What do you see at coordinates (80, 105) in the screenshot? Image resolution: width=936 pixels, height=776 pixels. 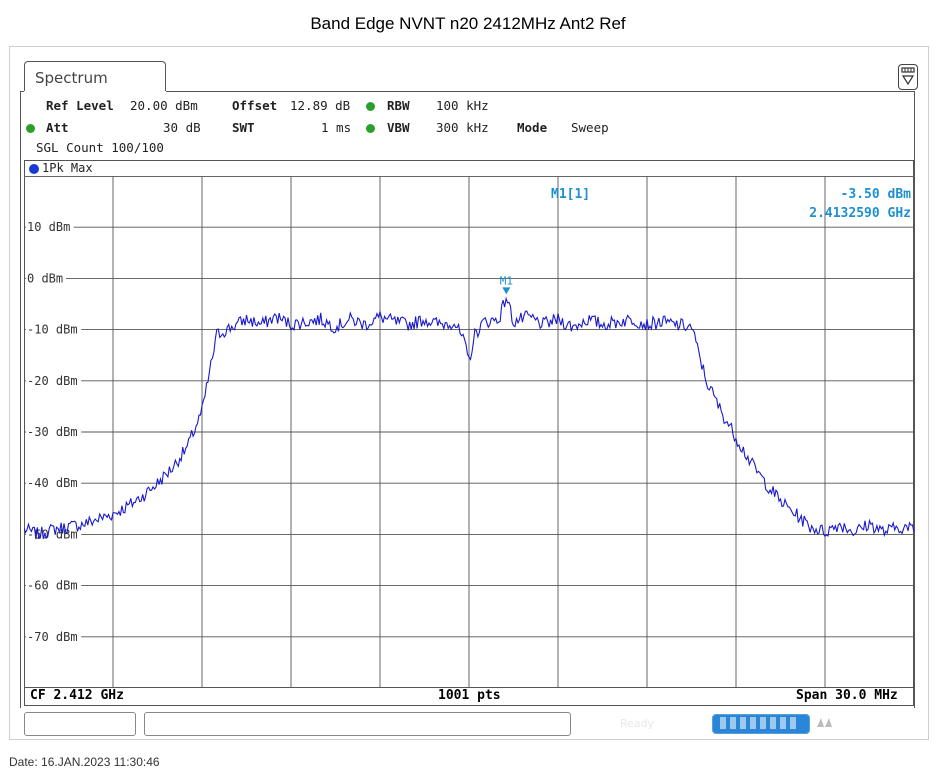 I see `ref-level-label: Ref Level` at bounding box center [80, 105].